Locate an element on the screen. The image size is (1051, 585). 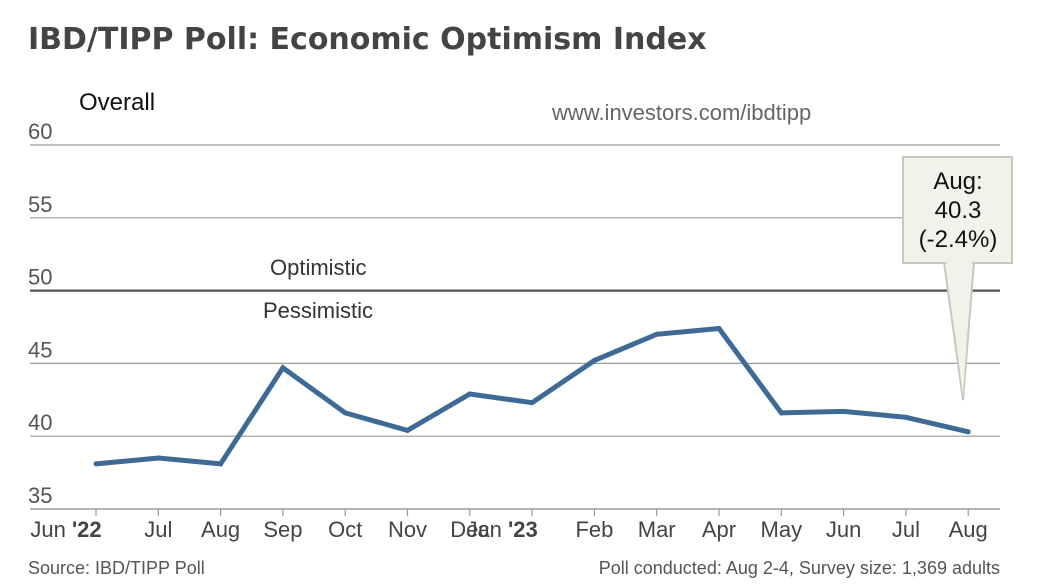
x-tick-label: Dec is located at coordinates (469, 529).